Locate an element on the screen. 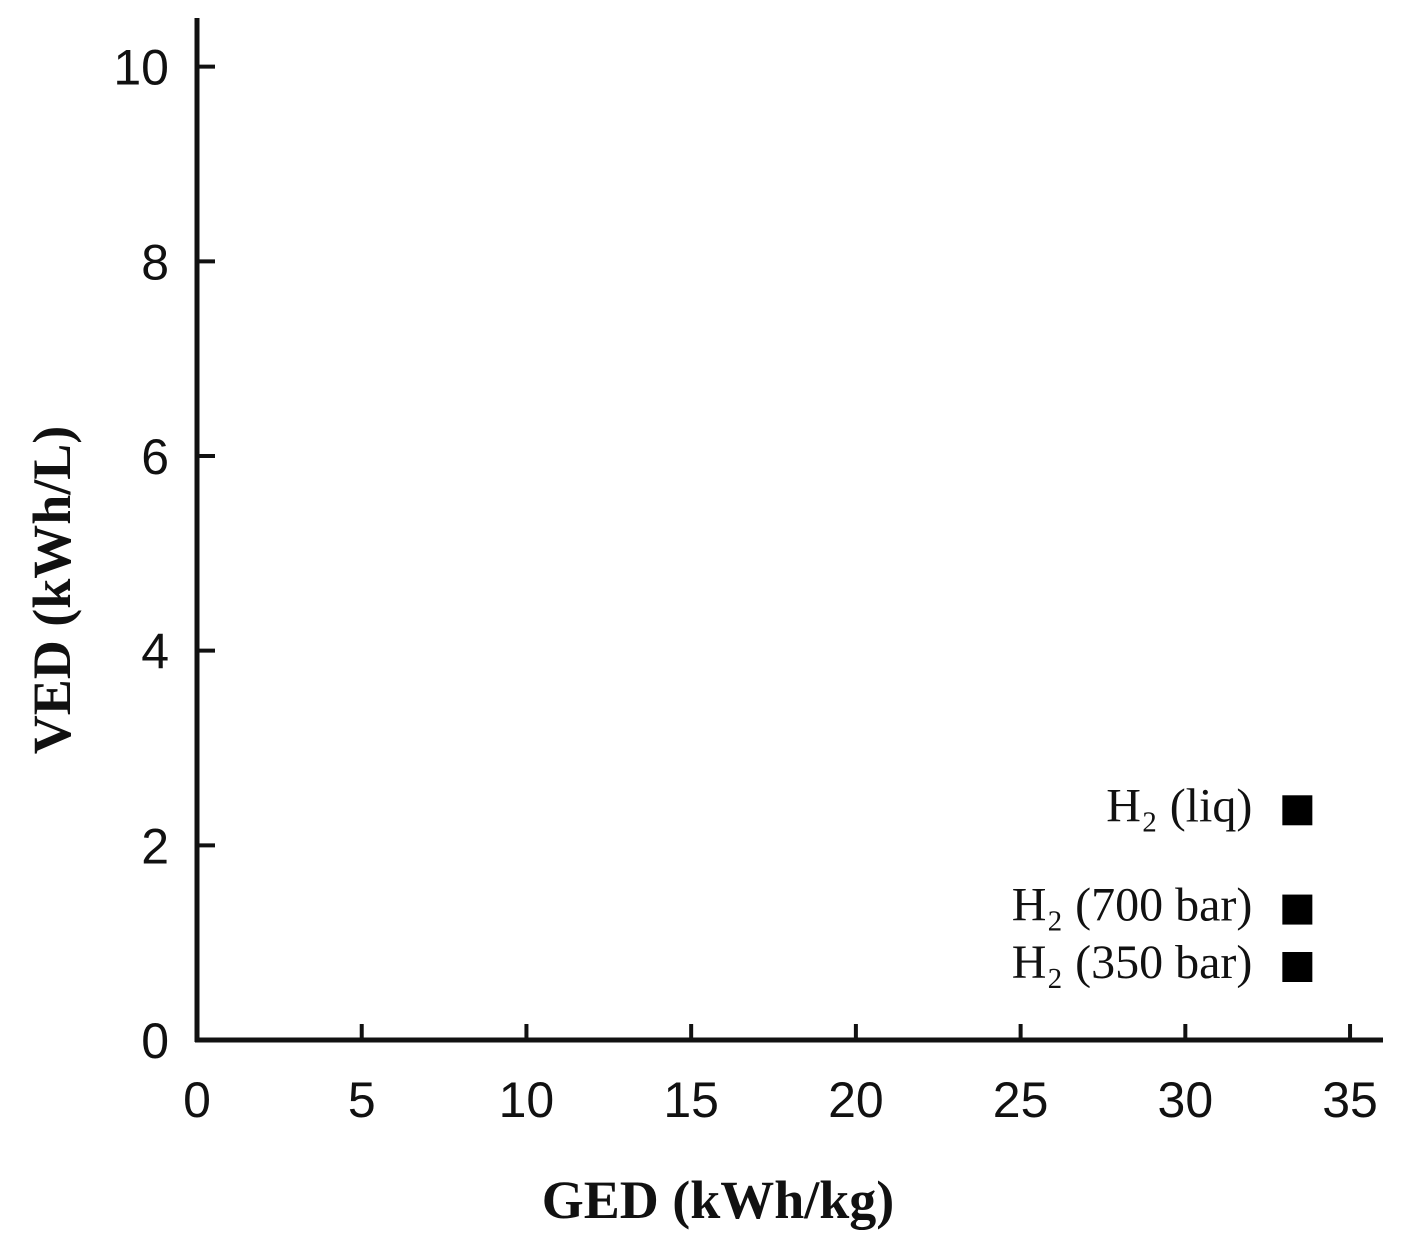 The height and width of the screenshot is (1255, 1404). x-tick-label: 15 is located at coordinates (691, 1100).